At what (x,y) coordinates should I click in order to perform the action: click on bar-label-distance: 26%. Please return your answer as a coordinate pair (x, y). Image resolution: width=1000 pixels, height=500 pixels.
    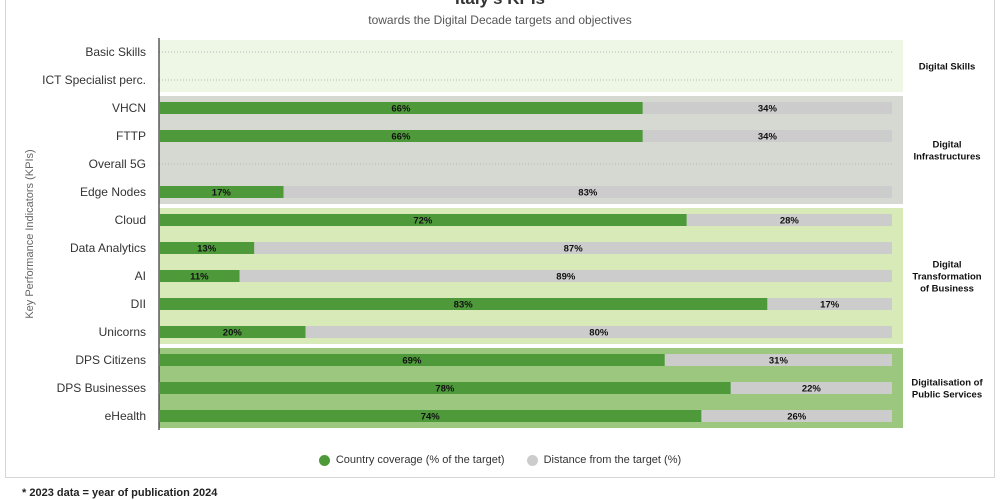
    Looking at the image, I should click on (797, 417).